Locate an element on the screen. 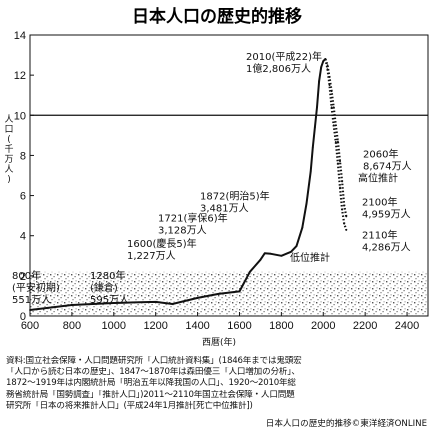  annotation-line: 595万人 is located at coordinates (109, 300).